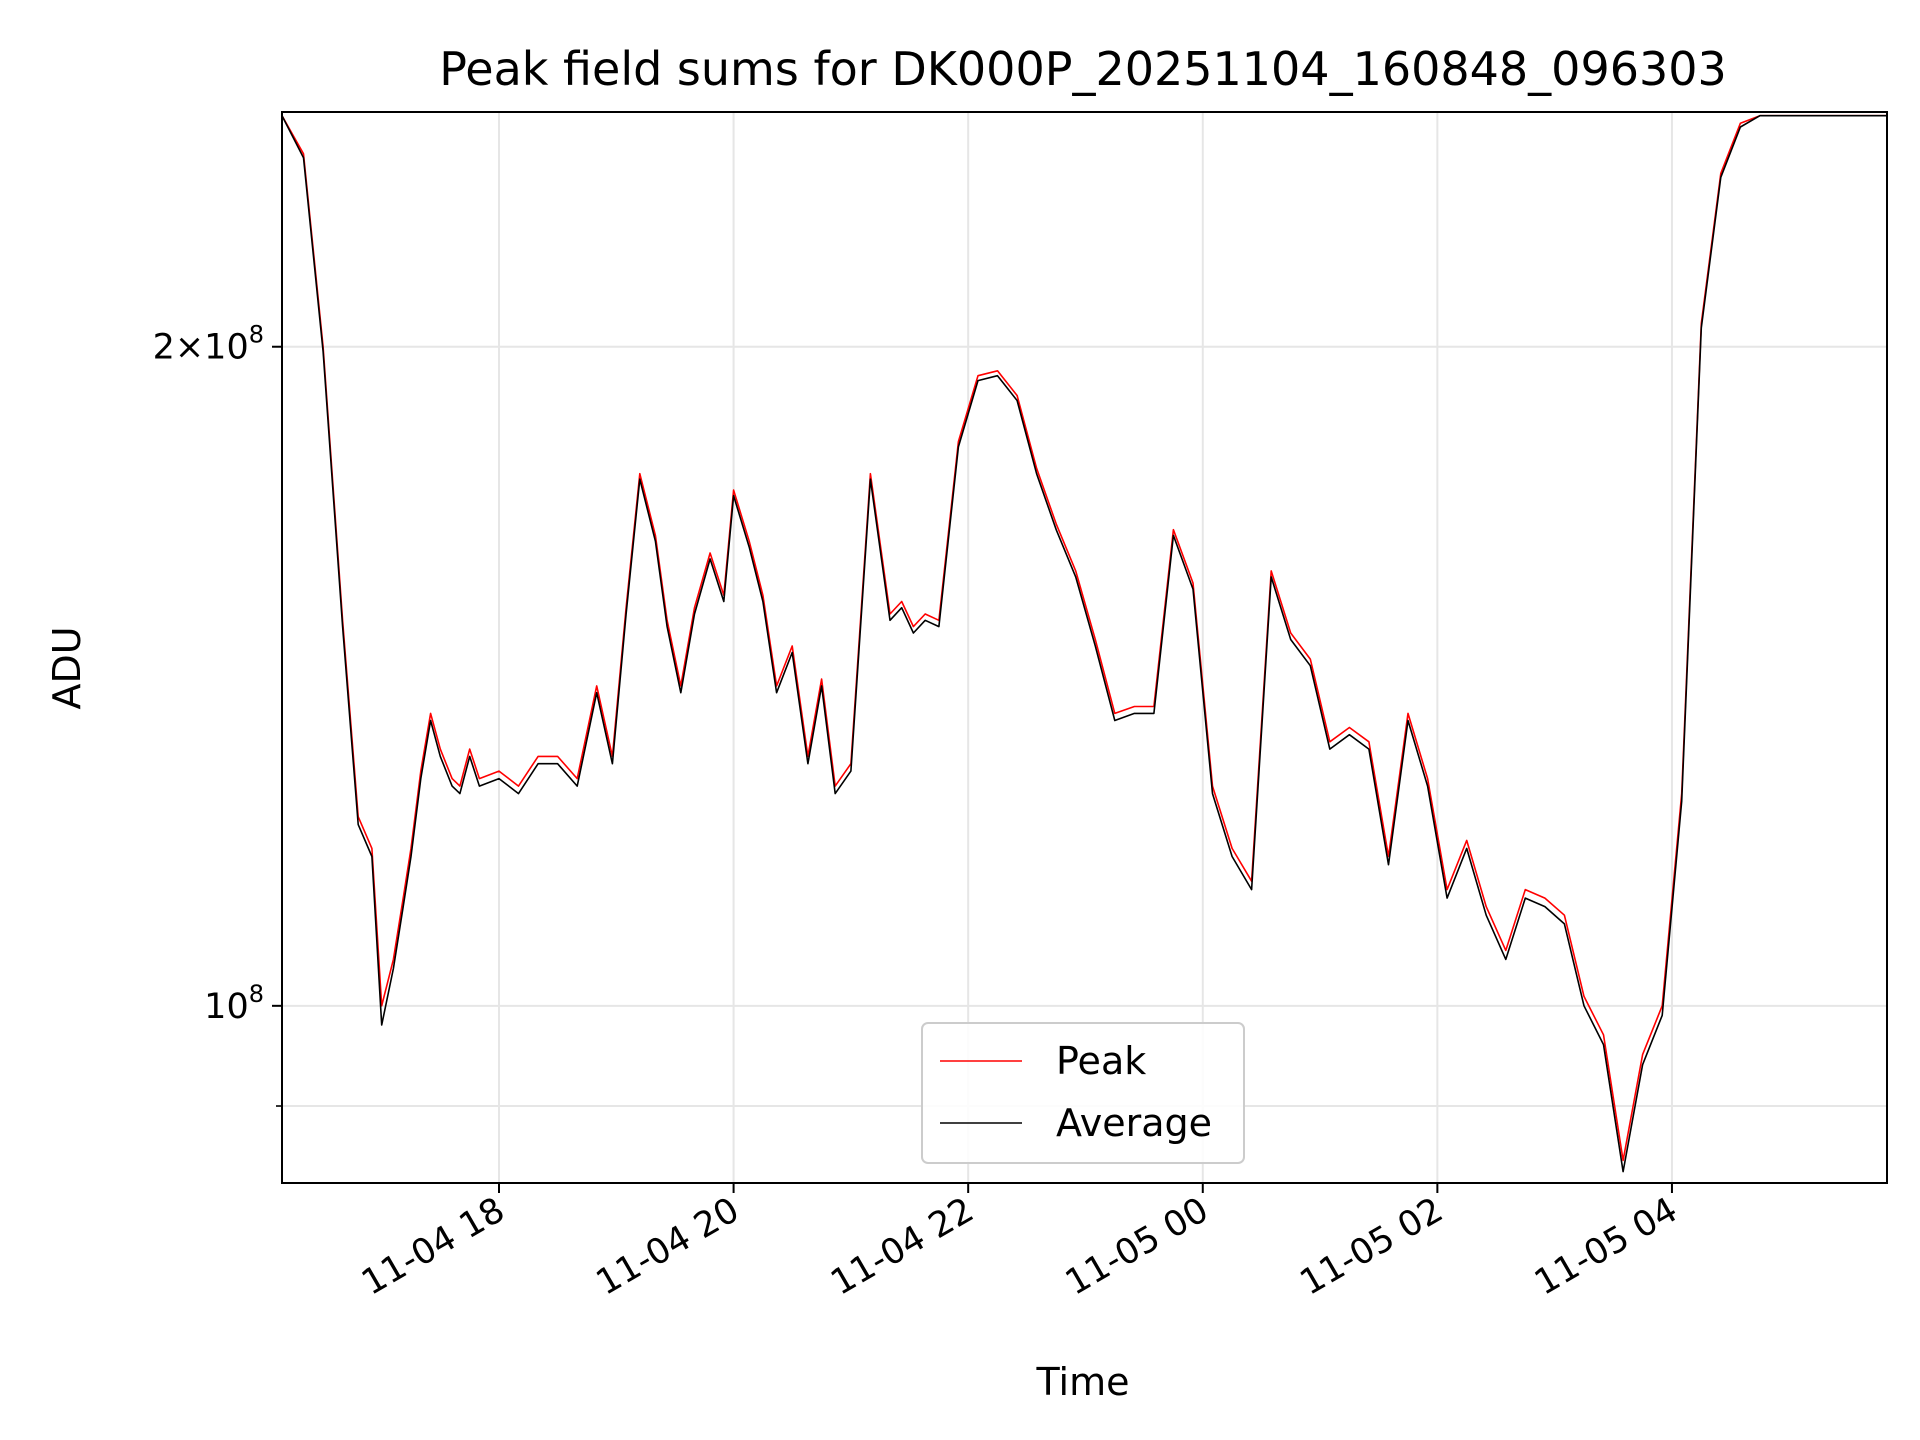  Describe the element at coordinates (1101, 1061) in the screenshot. I see `legend-peak-label: Peak` at that location.